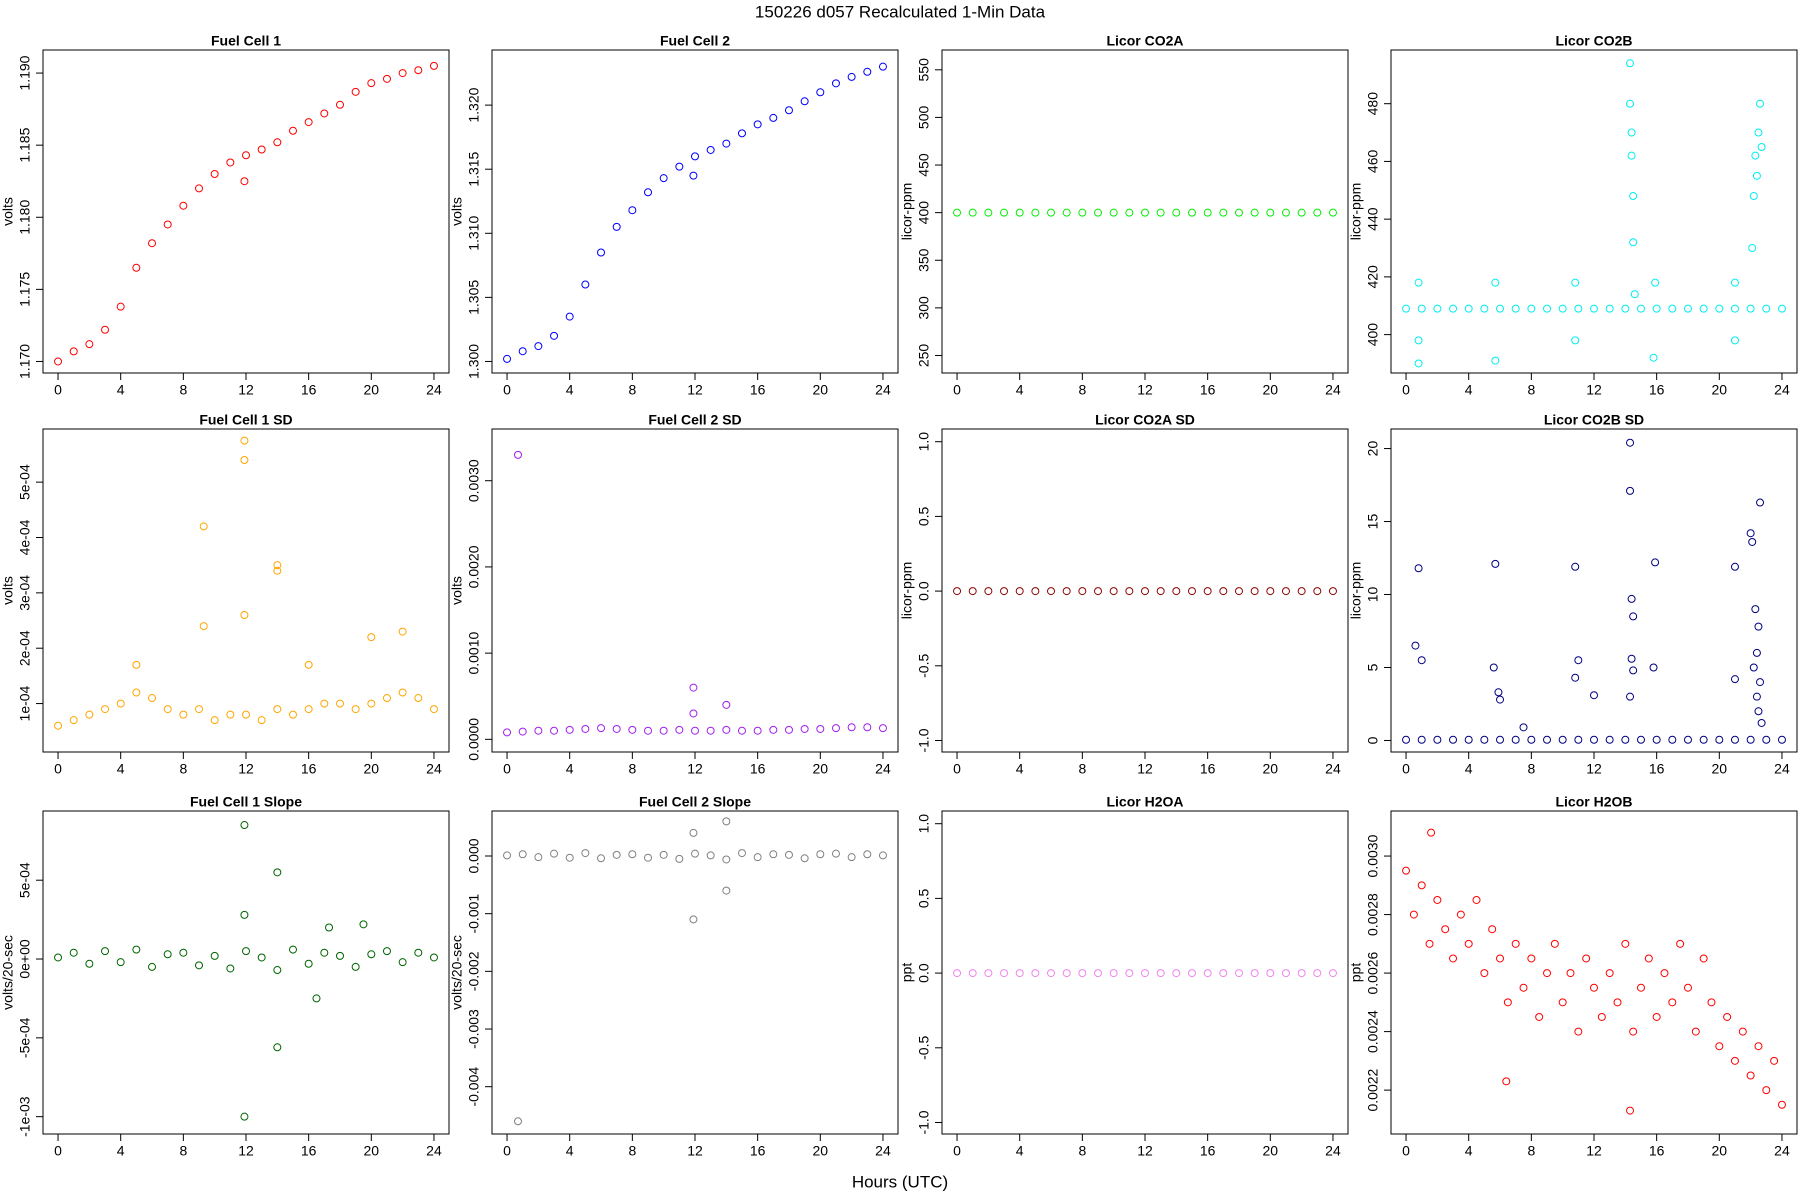 The image size is (1800, 1200). Describe the element at coordinates (1144, 41) in the screenshot. I see `panel-title: Licor CO2A` at that location.